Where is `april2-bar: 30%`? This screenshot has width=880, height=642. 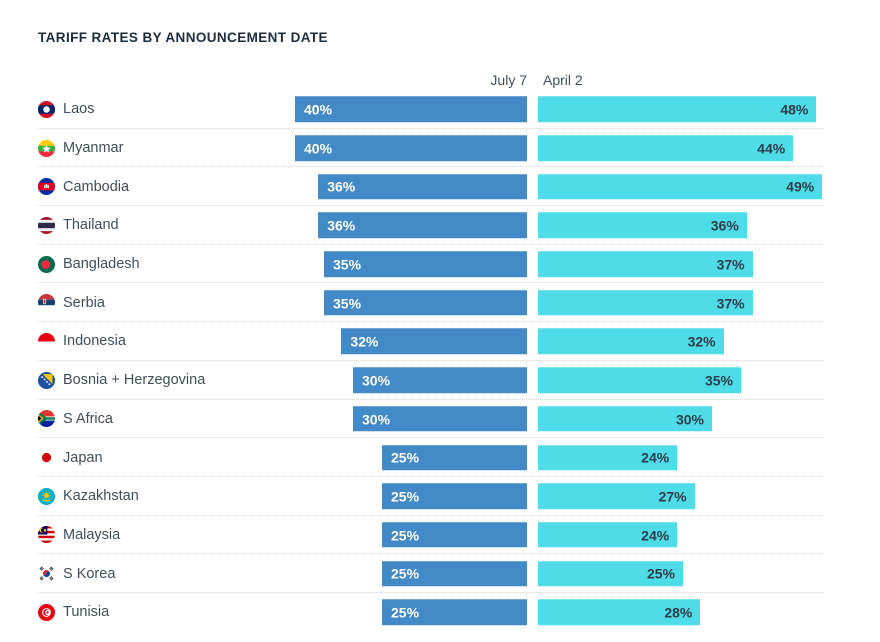
april2-bar: 30% is located at coordinates (625, 419).